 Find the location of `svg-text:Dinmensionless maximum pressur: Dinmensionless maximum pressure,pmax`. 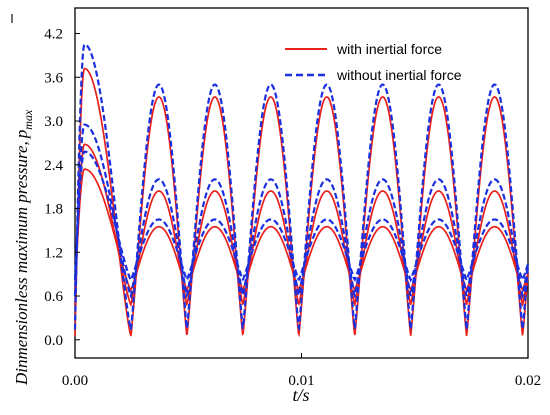

svg-text:Dinmensionless maximum pressur: Dinmensionless maximum pressure,pmax is located at coordinates (23, 247).